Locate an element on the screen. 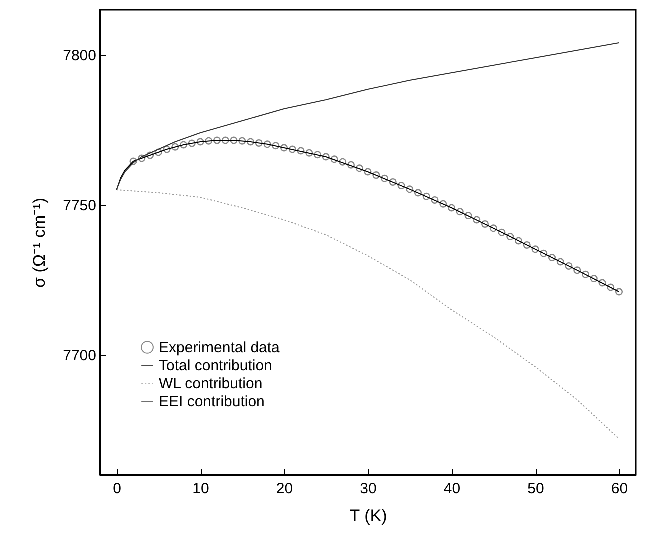 The width and height of the screenshot is (649, 549). x-tick-label: 40 is located at coordinates (452, 489).